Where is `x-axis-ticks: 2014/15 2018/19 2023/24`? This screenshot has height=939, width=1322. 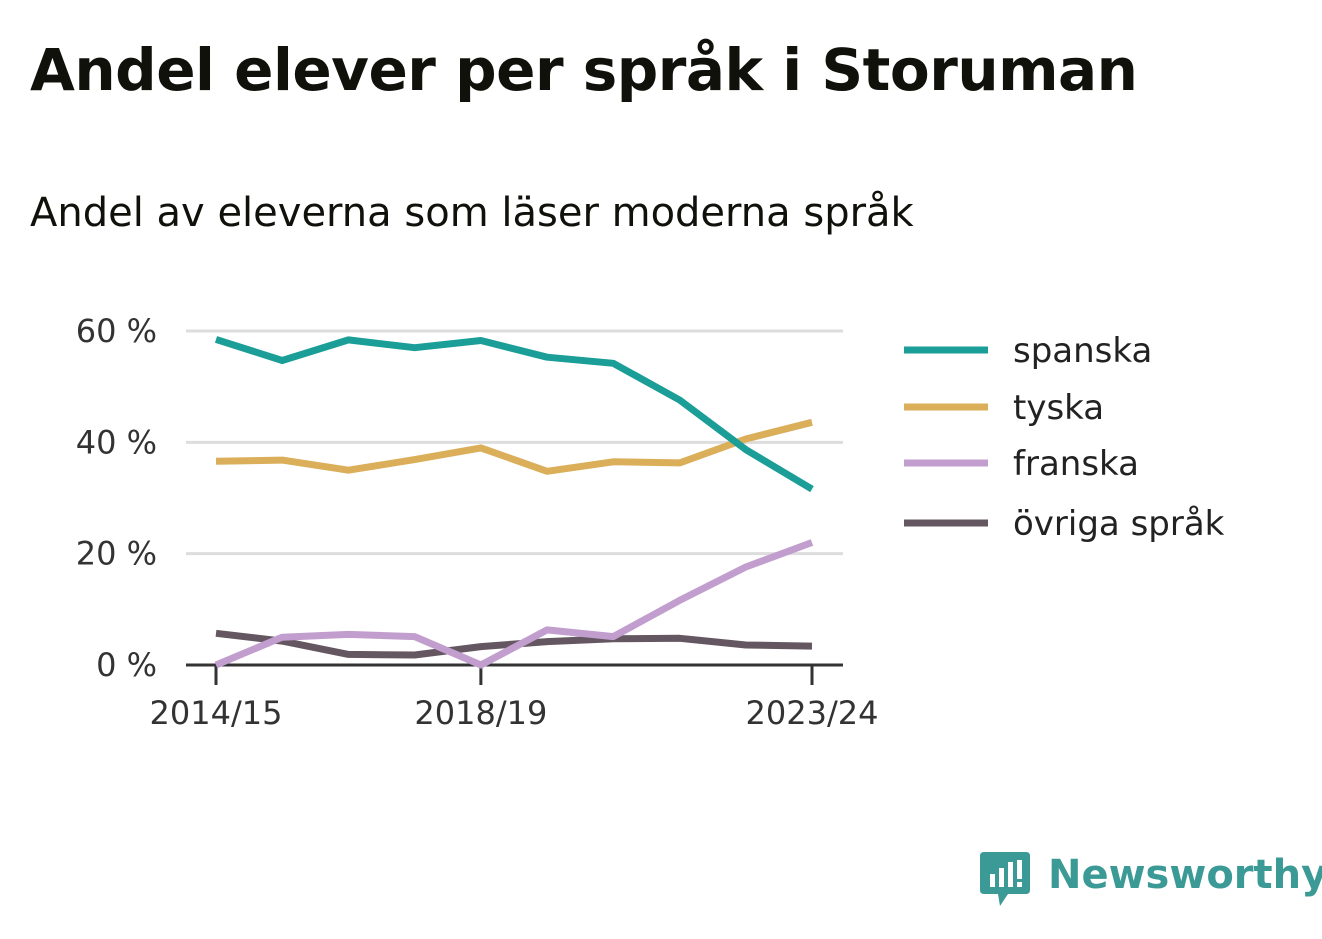
x-axis-ticks: 2014/15 2018/19 2023/24 is located at coordinates (514, 698).